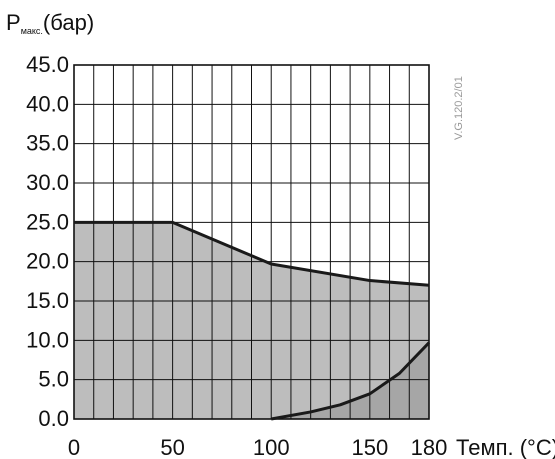 The image size is (555, 459). What do you see at coordinates (47, 339) in the screenshot?
I see `y-tick-label: 10.0` at bounding box center [47, 339].